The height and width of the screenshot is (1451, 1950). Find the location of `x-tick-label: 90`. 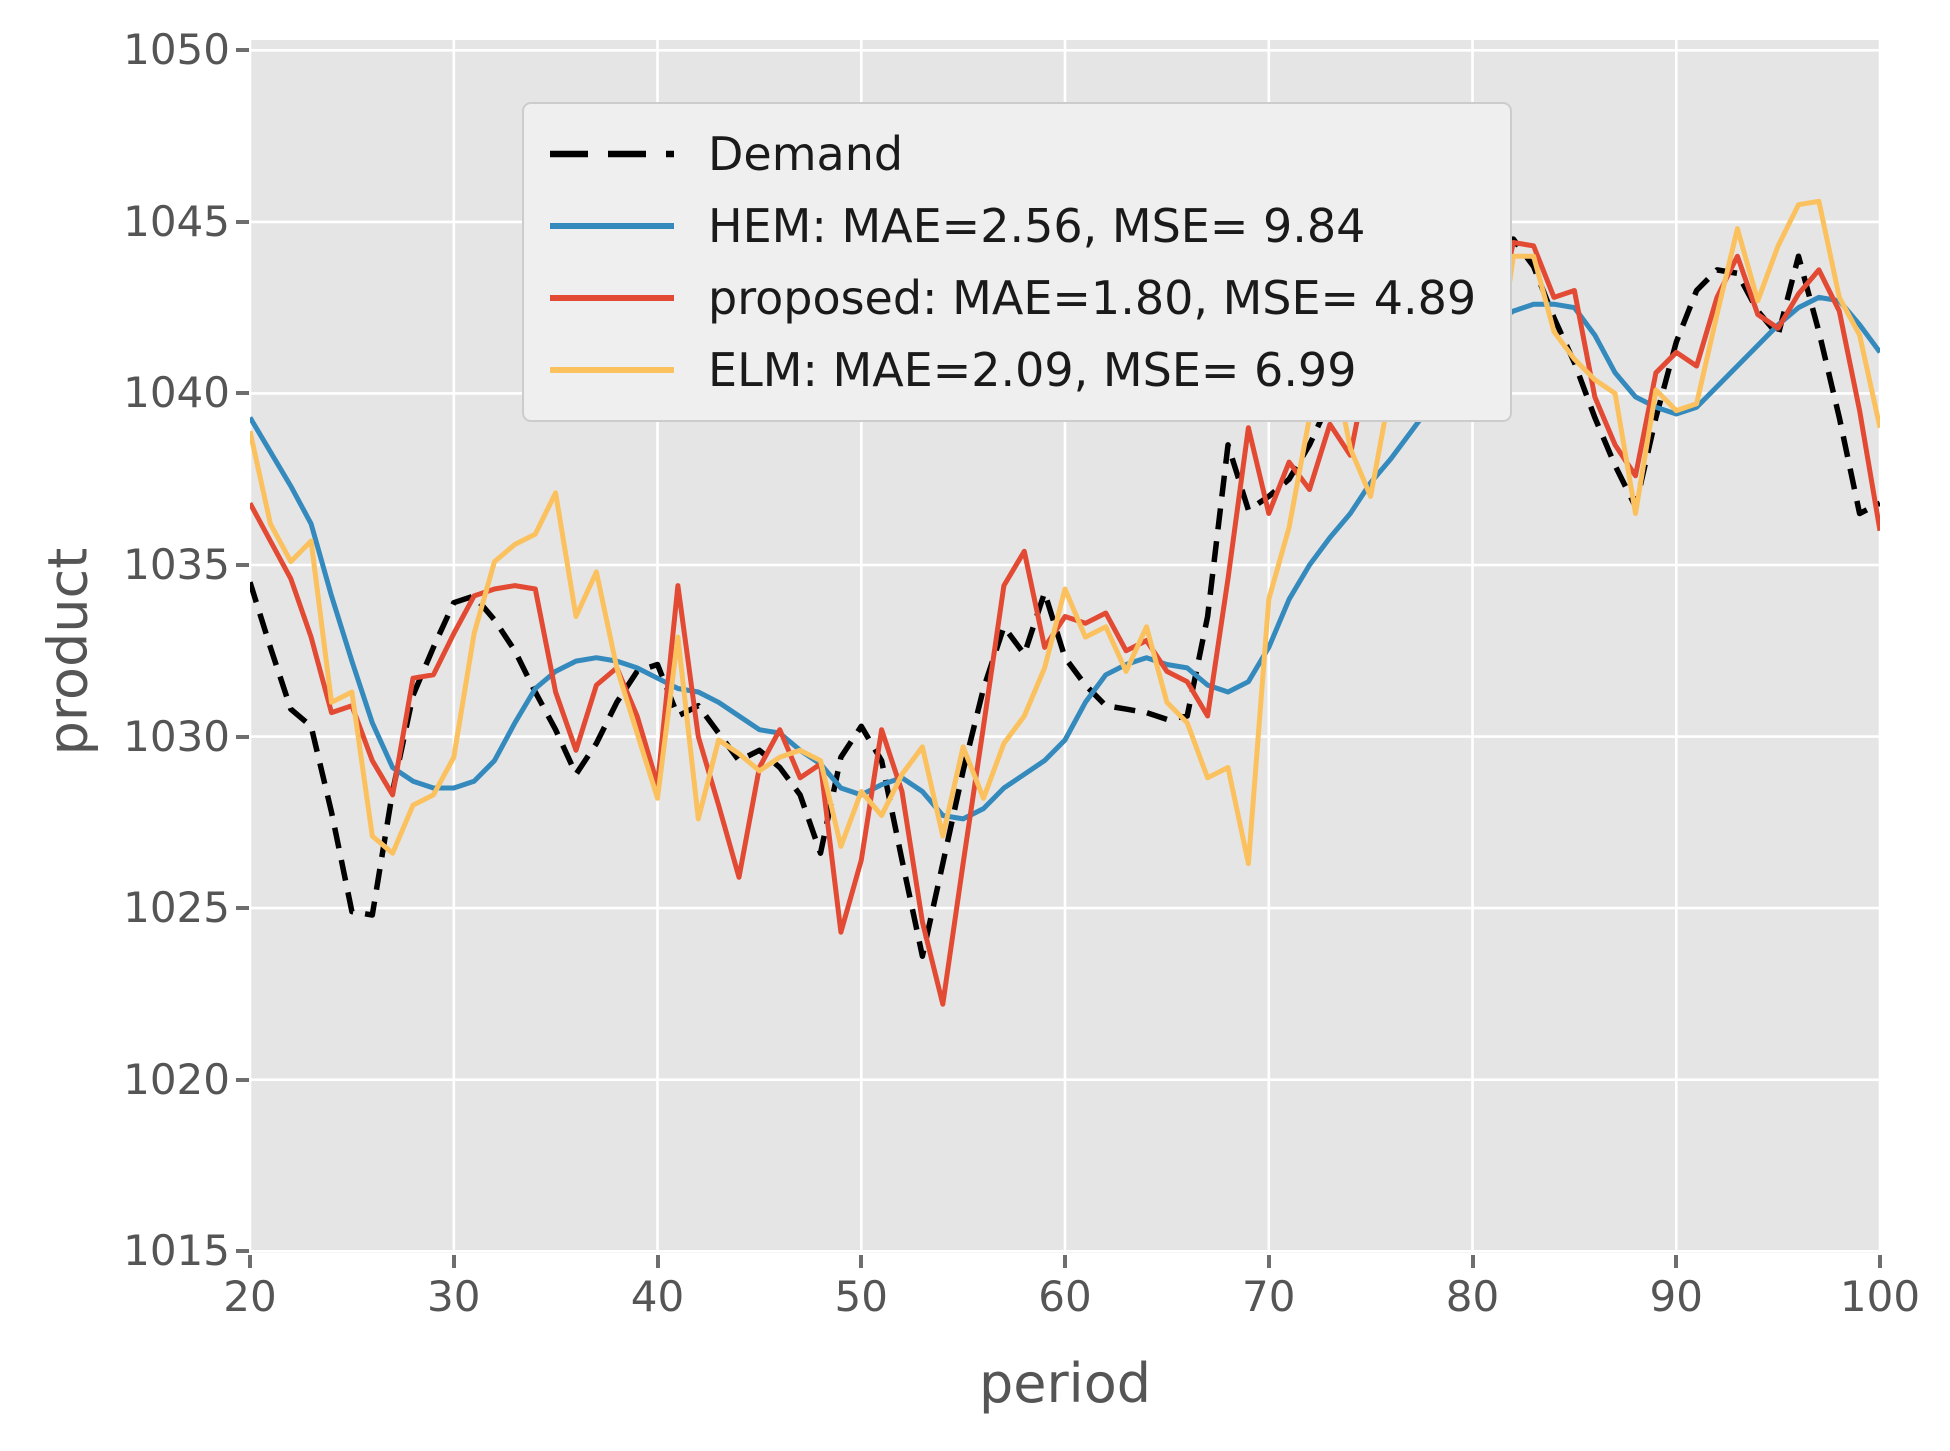

x-tick-label: 90 is located at coordinates (1676, 1296).